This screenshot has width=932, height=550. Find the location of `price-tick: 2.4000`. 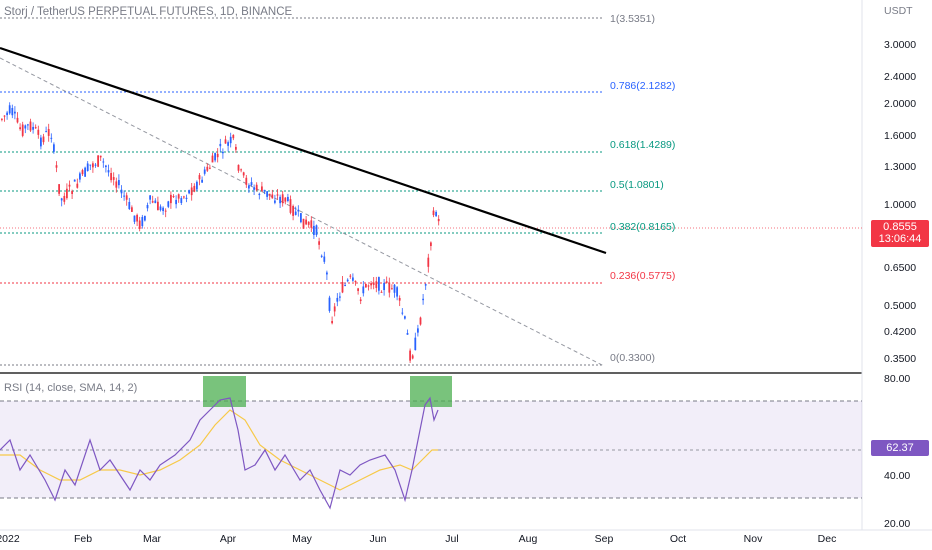

price-tick: 2.4000 is located at coordinates (900, 77).